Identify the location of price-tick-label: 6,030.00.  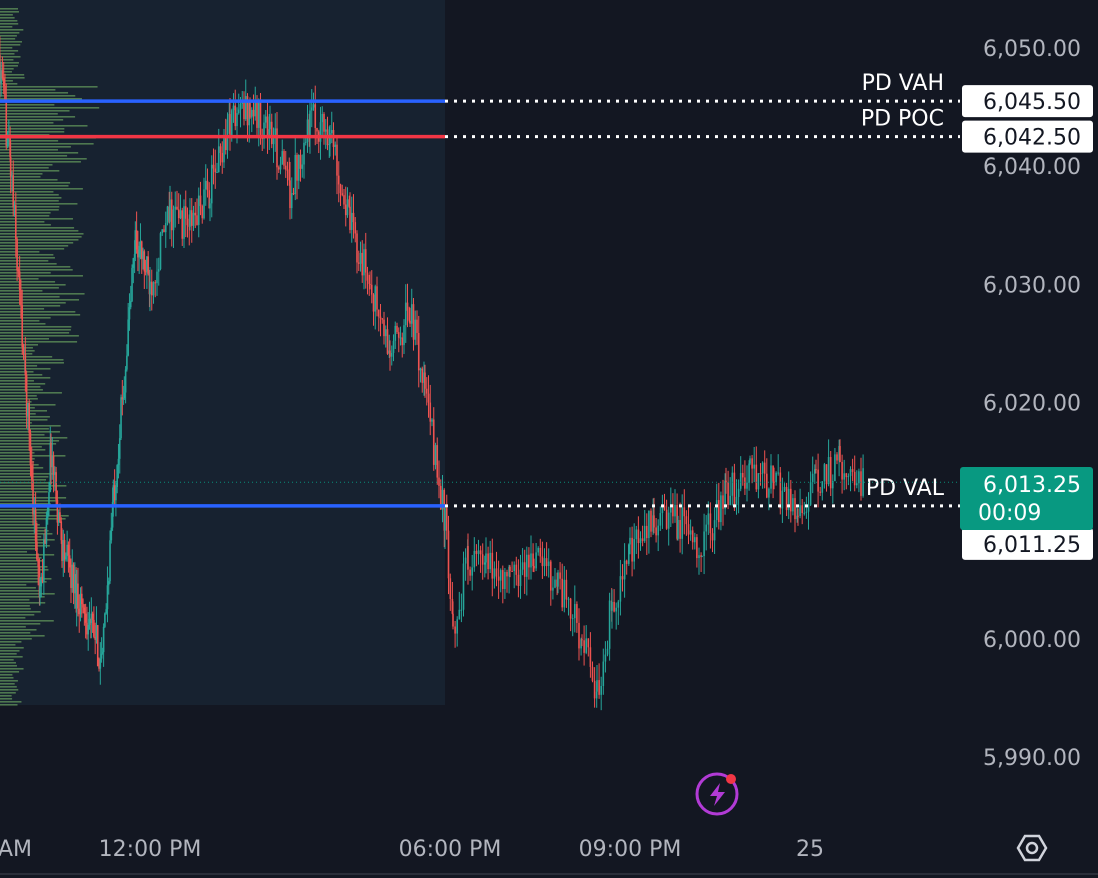
(1032, 285).